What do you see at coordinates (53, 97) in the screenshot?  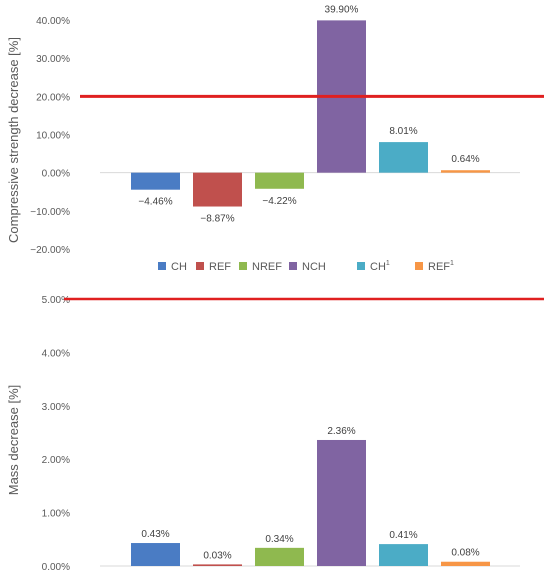 I see `y-tick-label: 20.00%` at bounding box center [53, 97].